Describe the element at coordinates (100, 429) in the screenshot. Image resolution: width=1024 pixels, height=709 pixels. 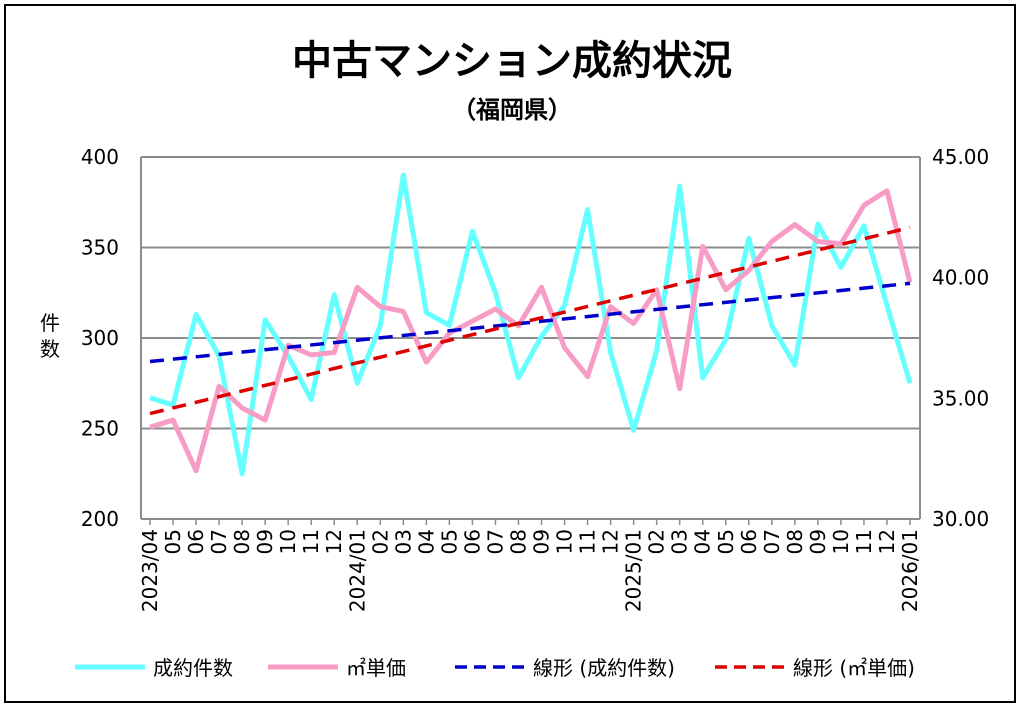
I see `y-tick-label: 250` at that location.